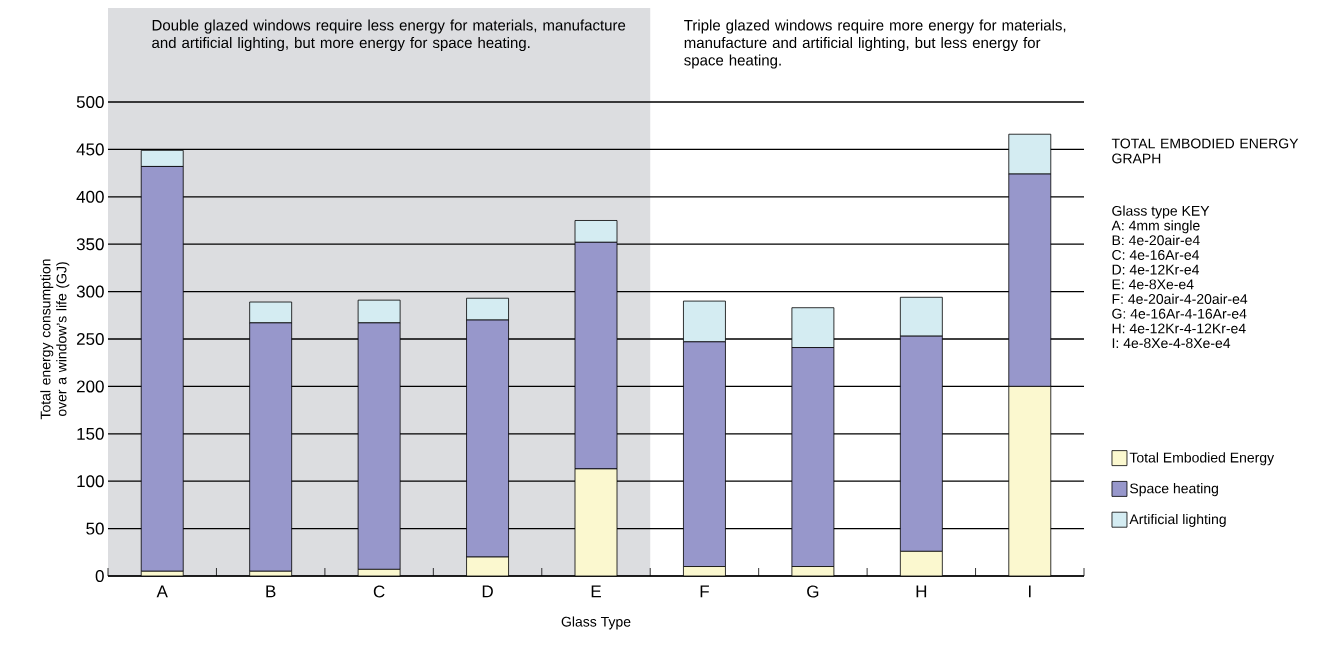  What do you see at coordinates (271, 591) in the screenshot?
I see `x-tick-label: B` at bounding box center [271, 591].